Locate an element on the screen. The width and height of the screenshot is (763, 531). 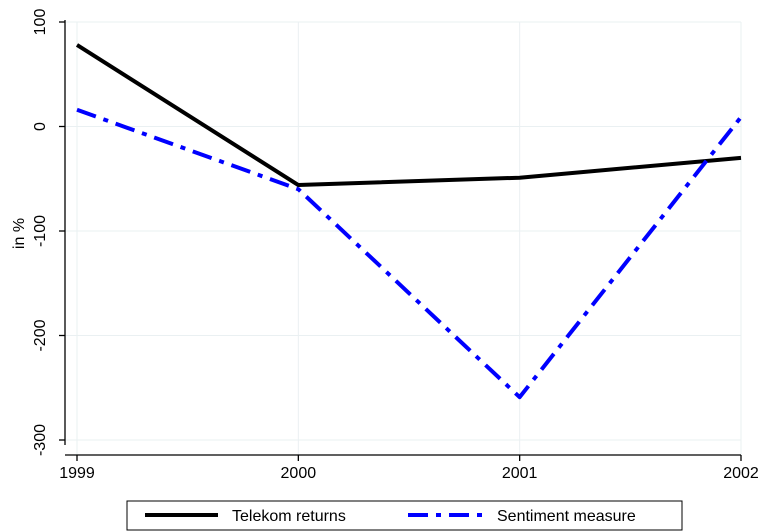
x-tick-label: 2001 is located at coordinates (520, 473).